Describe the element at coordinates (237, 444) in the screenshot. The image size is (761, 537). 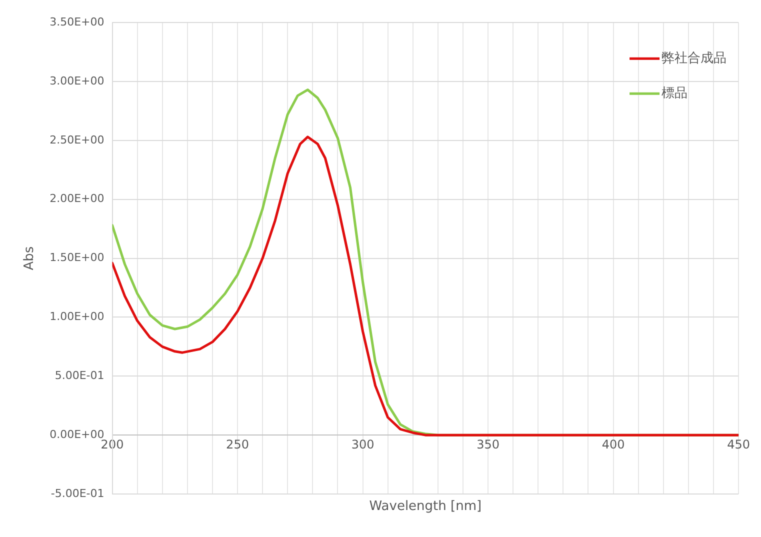
I see `x-tick-label: 250` at that location.